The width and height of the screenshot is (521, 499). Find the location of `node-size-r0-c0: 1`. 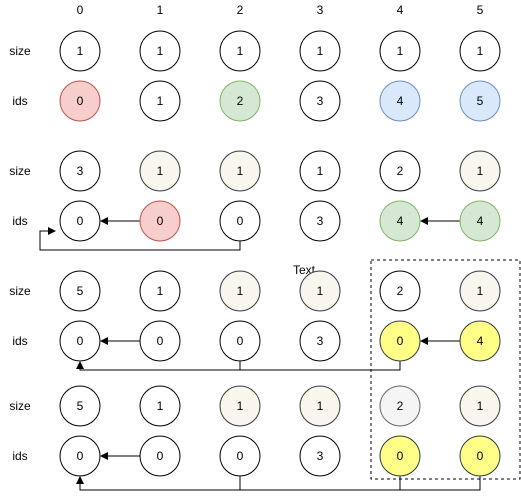

node-size-r0-c0: 1 is located at coordinates (80, 51).